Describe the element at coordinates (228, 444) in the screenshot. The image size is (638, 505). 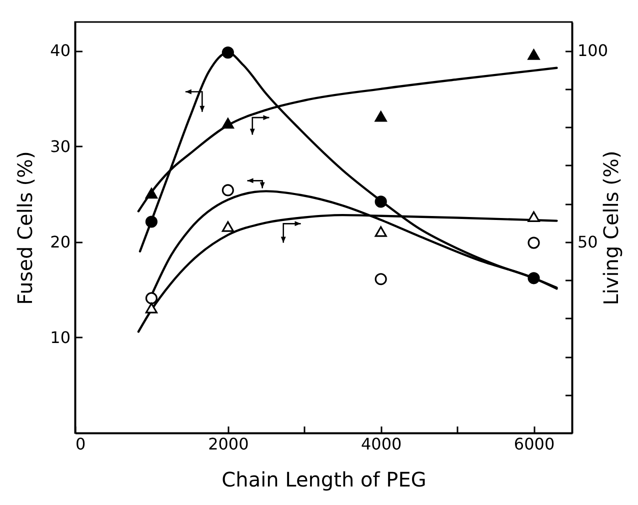
I see `x-tick-label: 2000` at that location.